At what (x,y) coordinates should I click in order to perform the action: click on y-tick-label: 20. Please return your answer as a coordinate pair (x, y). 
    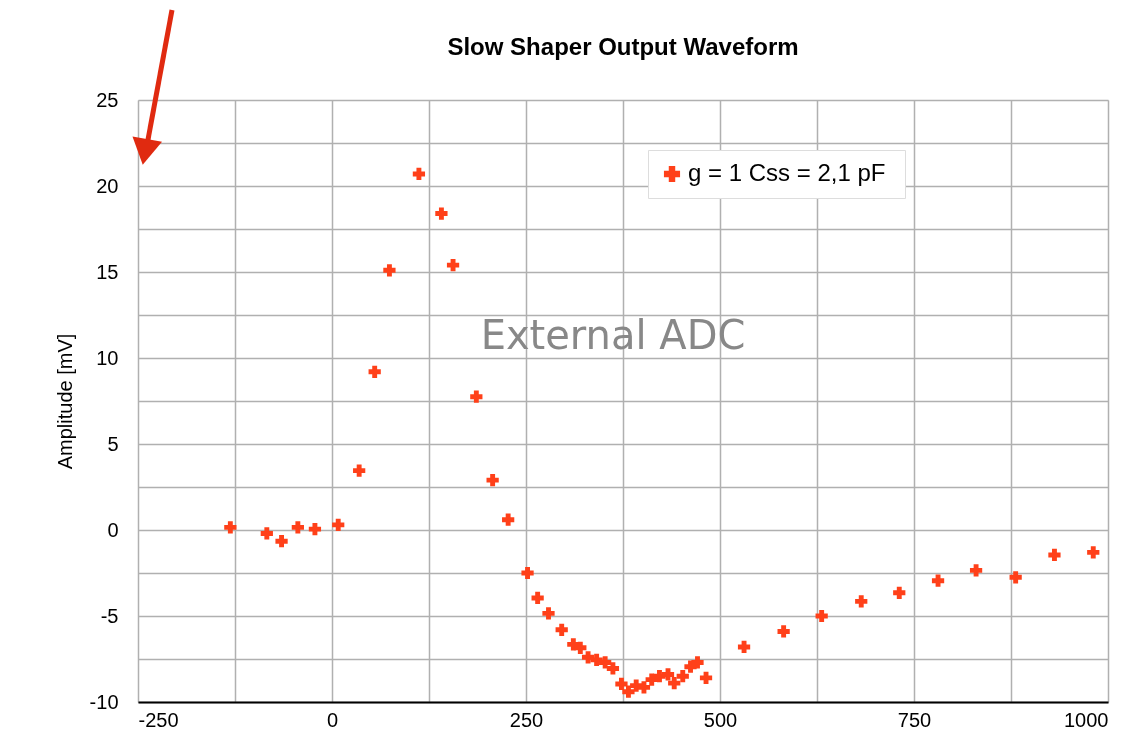
    Looking at the image, I should click on (107, 185).